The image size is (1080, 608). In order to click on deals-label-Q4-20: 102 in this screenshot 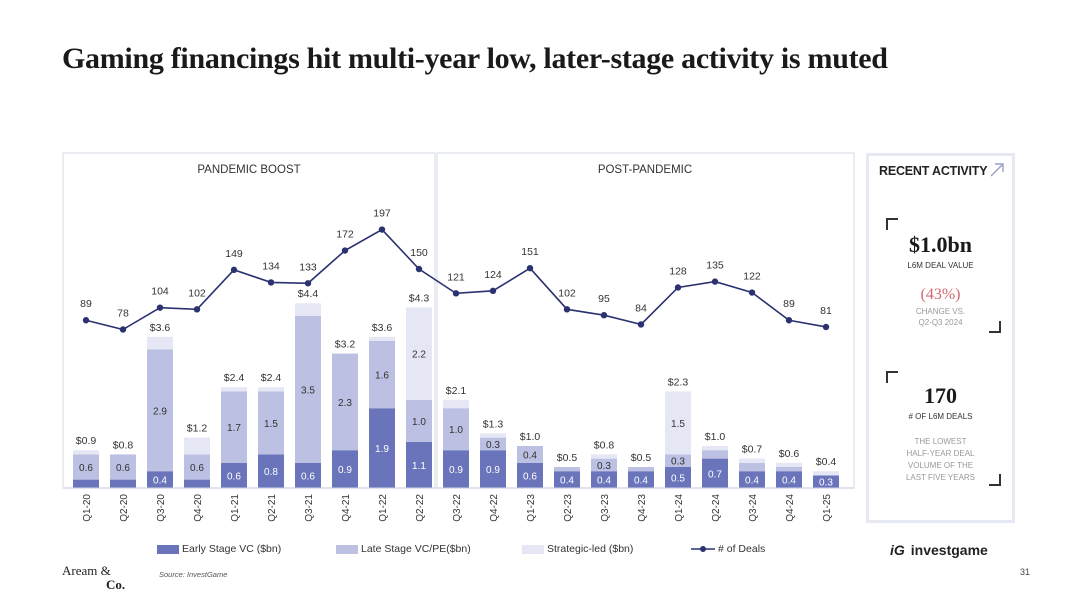, I will do `click(197, 293)`.